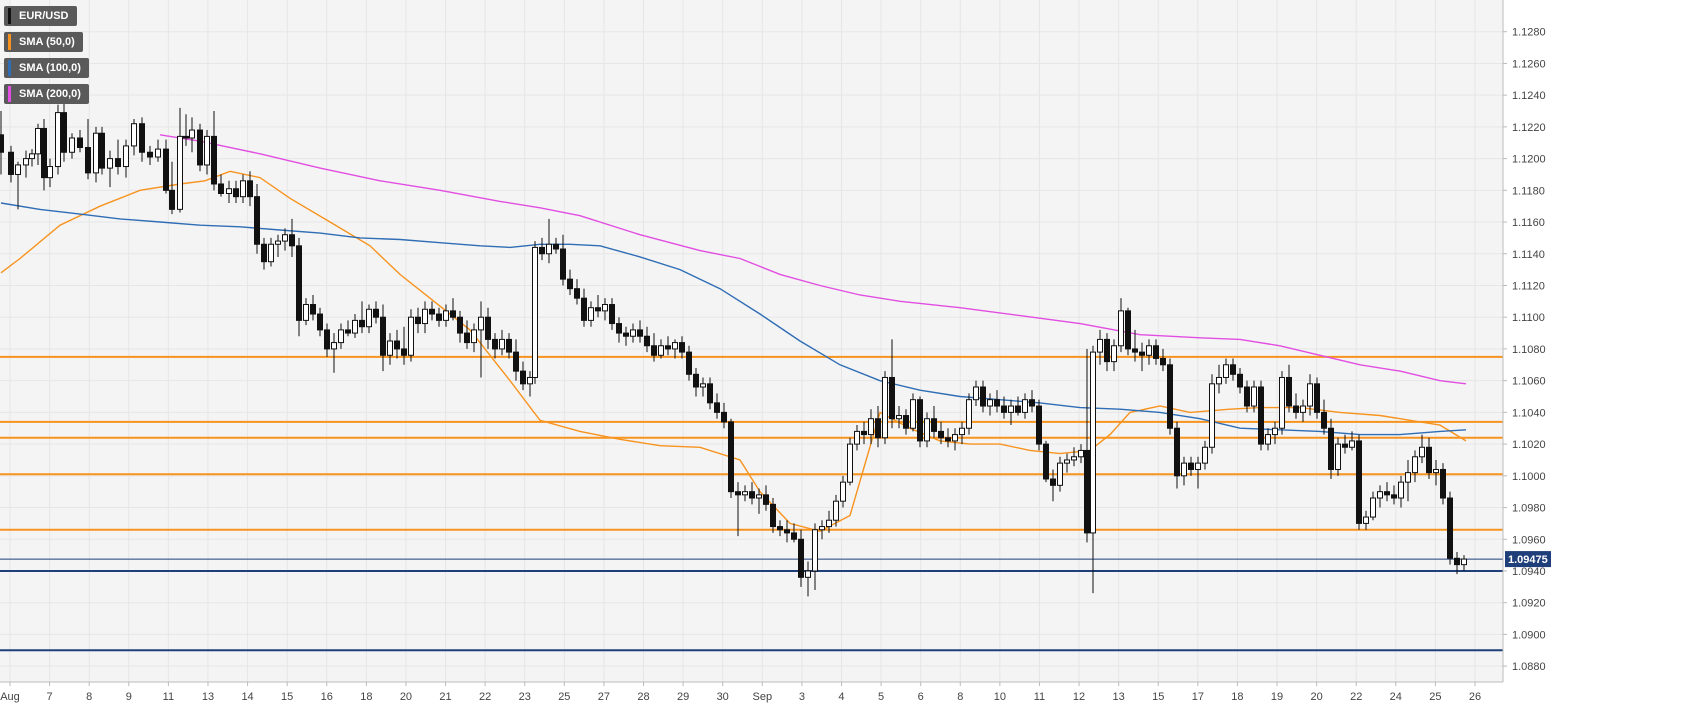 This screenshot has width=1707, height=717. Describe the element at coordinates (1528, 318) in the screenshot. I see `y-tick-label: 1.1100` at that location.